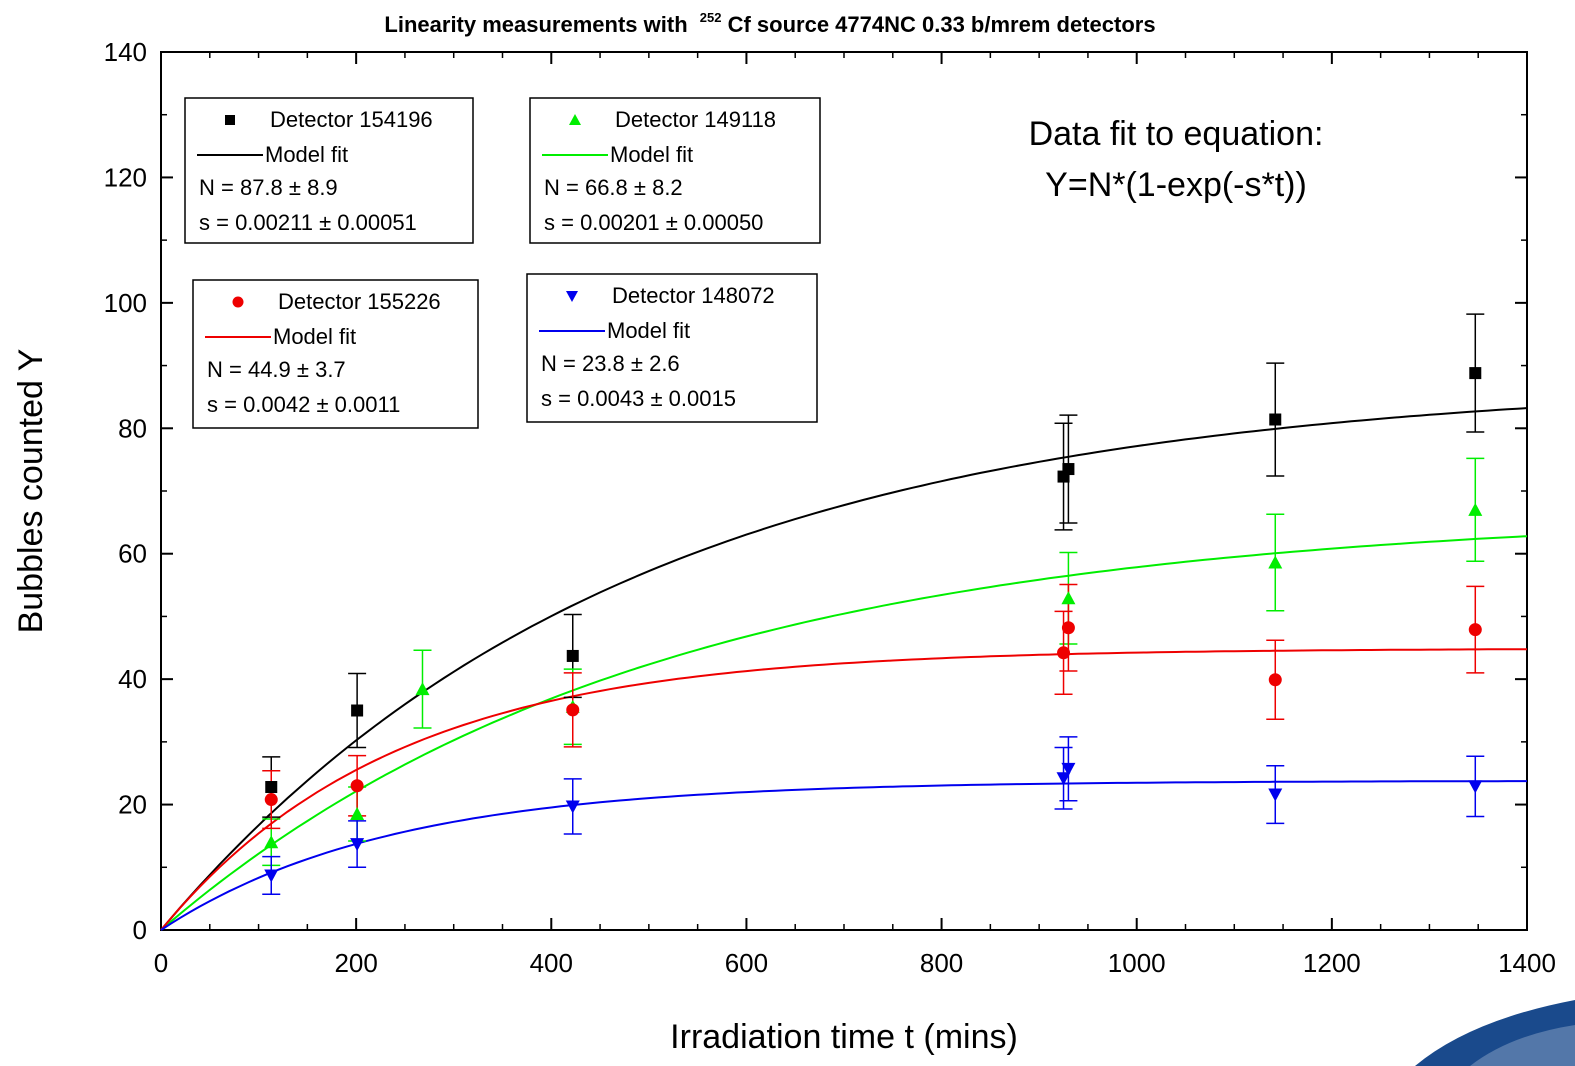  I want to click on x-tick-label: 1200, so click(1332, 963).